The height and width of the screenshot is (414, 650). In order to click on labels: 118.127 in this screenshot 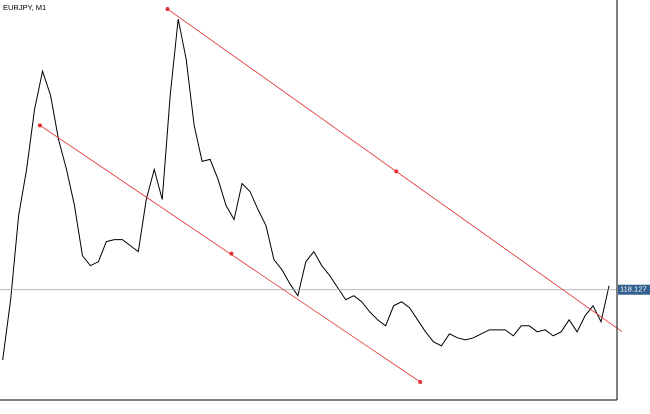, I will do `click(634, 290)`.